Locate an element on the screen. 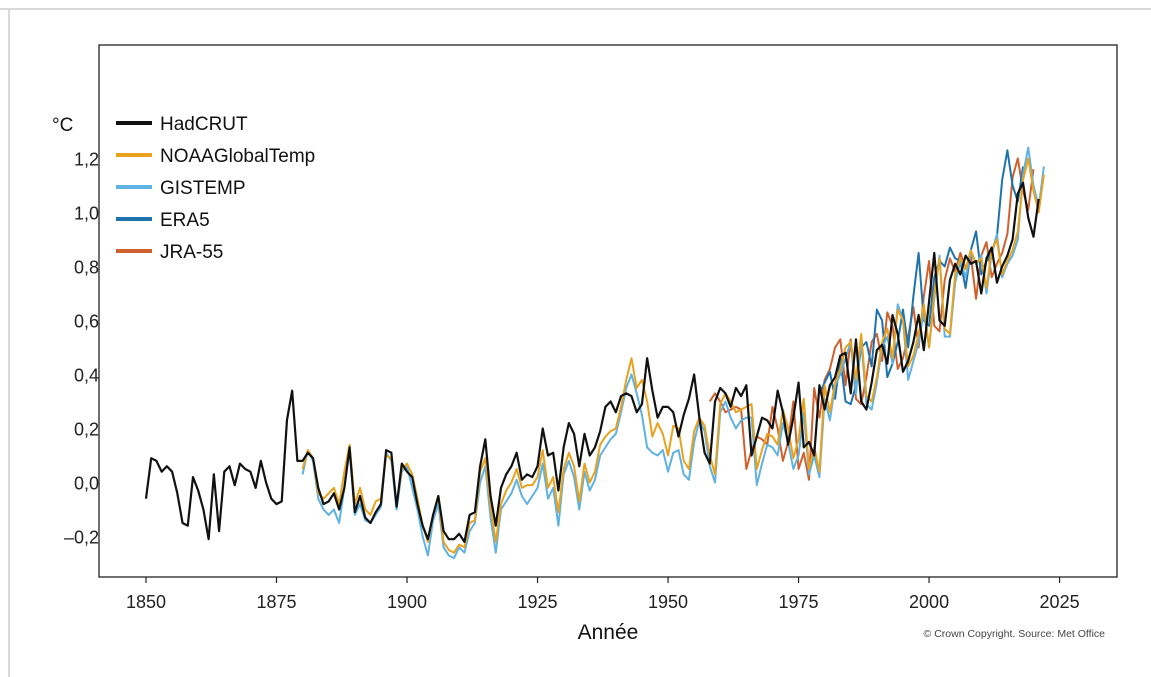 The height and width of the screenshot is (677, 1151). frame-left-rule is located at coordinates (9, 342).